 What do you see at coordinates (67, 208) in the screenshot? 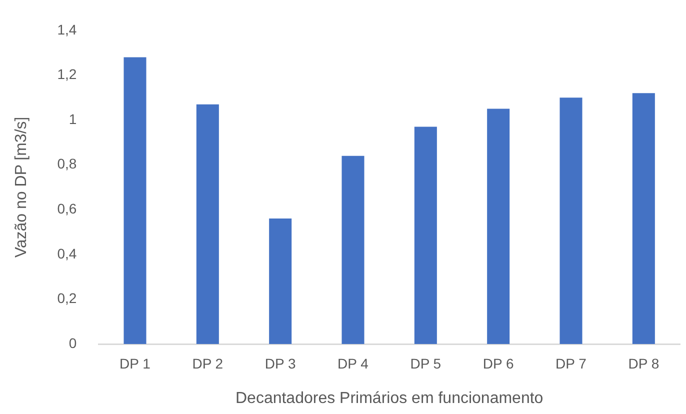
I see `y-tick-label: 0,6` at bounding box center [67, 208].